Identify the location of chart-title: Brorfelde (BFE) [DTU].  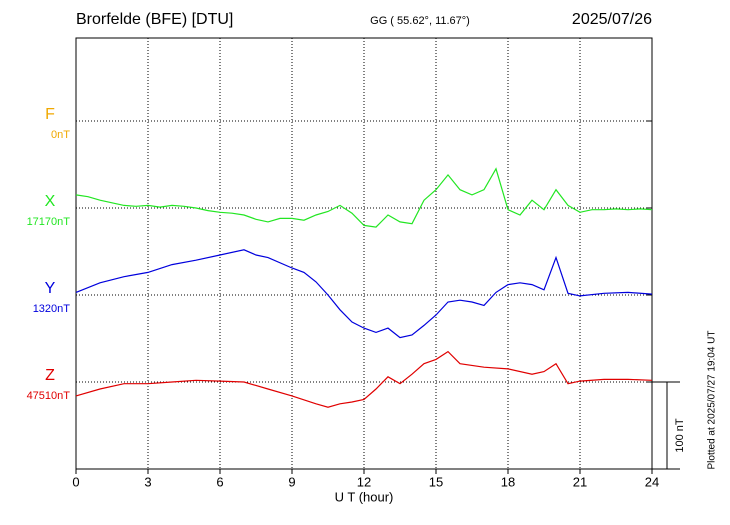
(154, 19).